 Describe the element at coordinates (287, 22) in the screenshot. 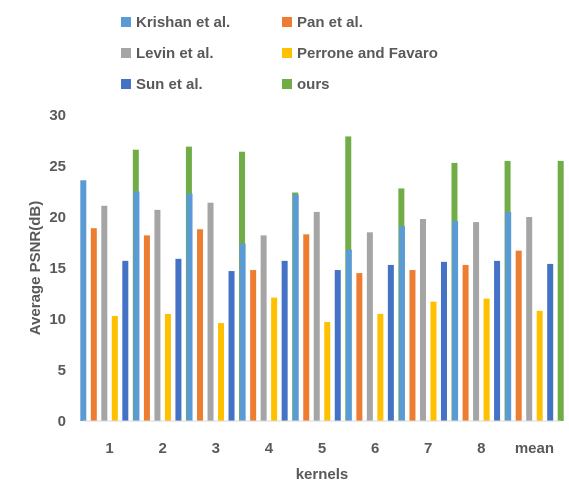

I see `legend-swatch-pan-et-al` at that location.